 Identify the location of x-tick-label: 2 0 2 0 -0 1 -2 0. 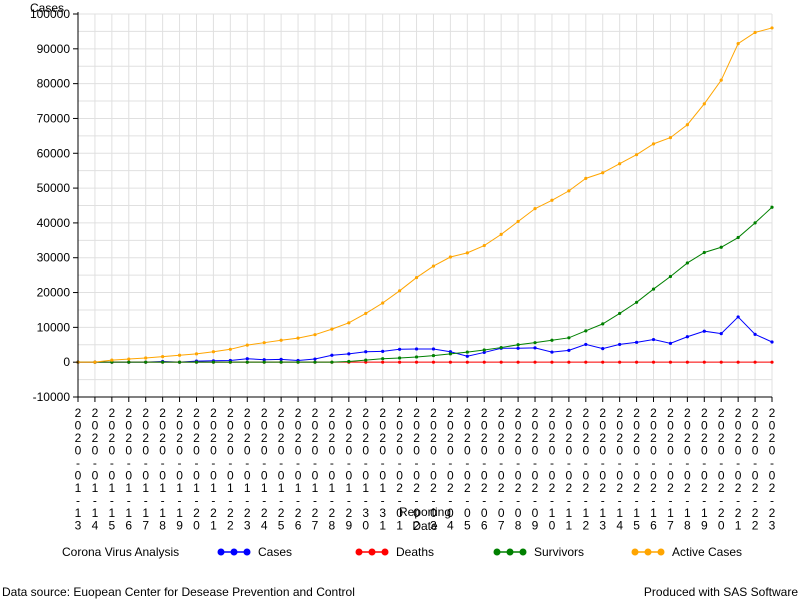
(196, 469).